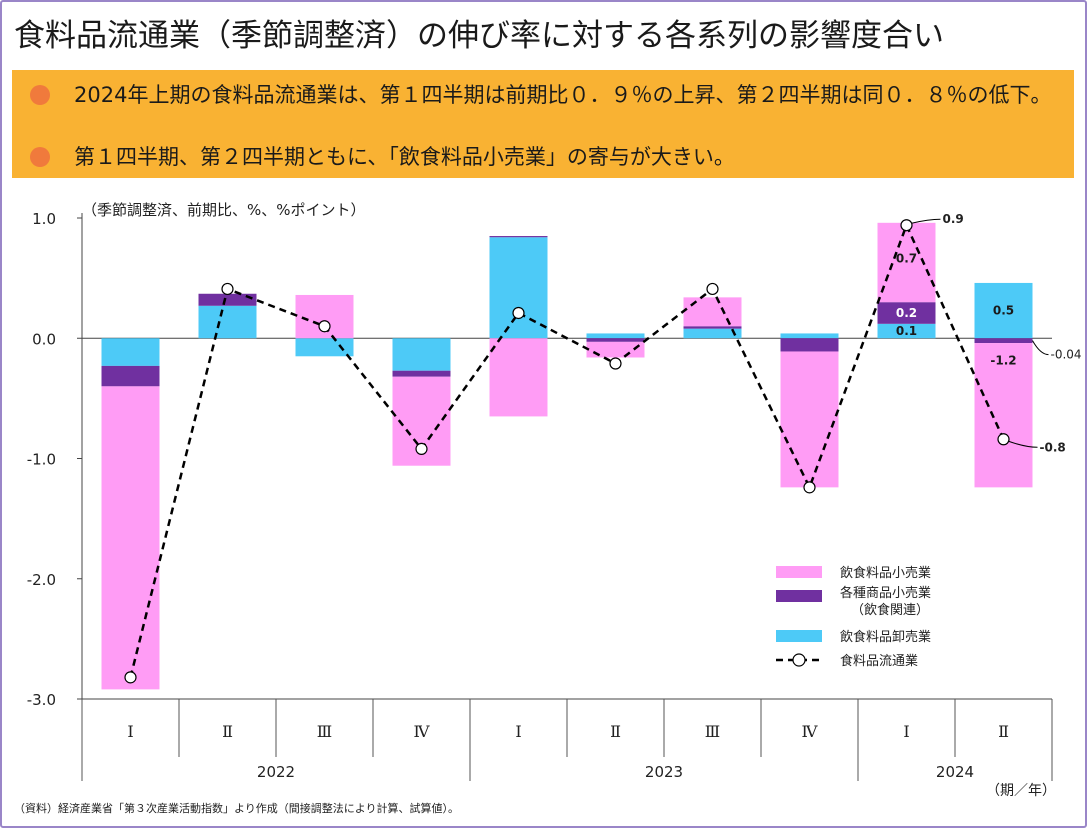 Image resolution: width=1087 pixels, height=828 pixels. I want to click on annotation-retail-q2-2024: -1.2, so click(1003, 360).